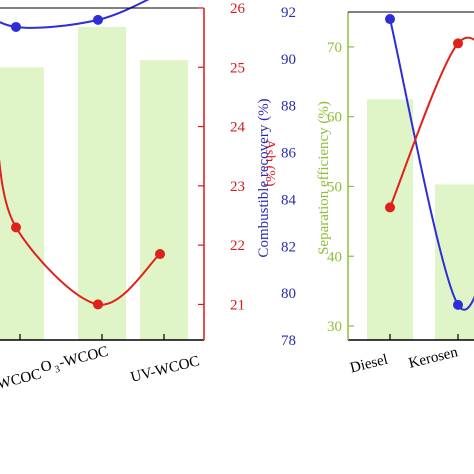 The height and width of the screenshot is (474, 474). I want to click on y-tick-label: 78, so click(288, 341).